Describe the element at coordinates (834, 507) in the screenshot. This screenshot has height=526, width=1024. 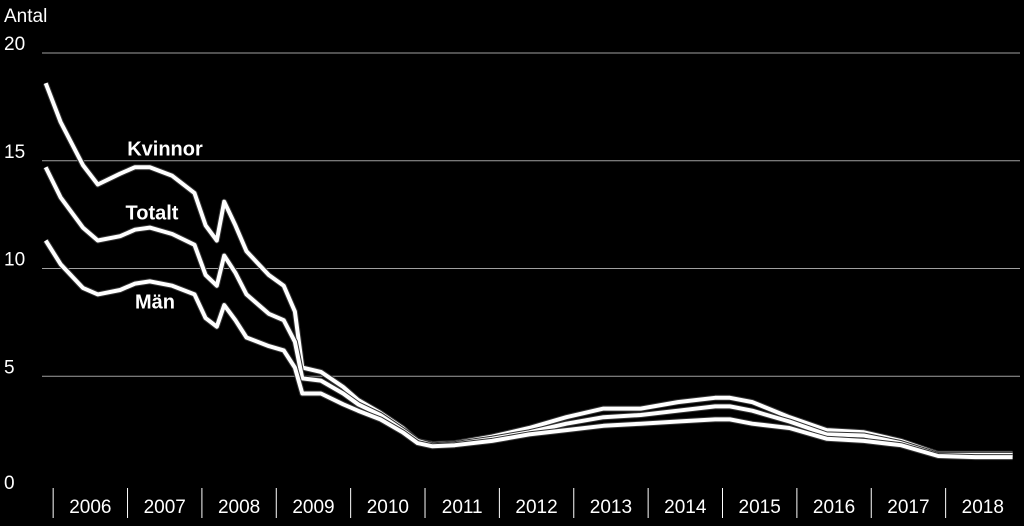
I see `x-tick-label: 2016` at that location.